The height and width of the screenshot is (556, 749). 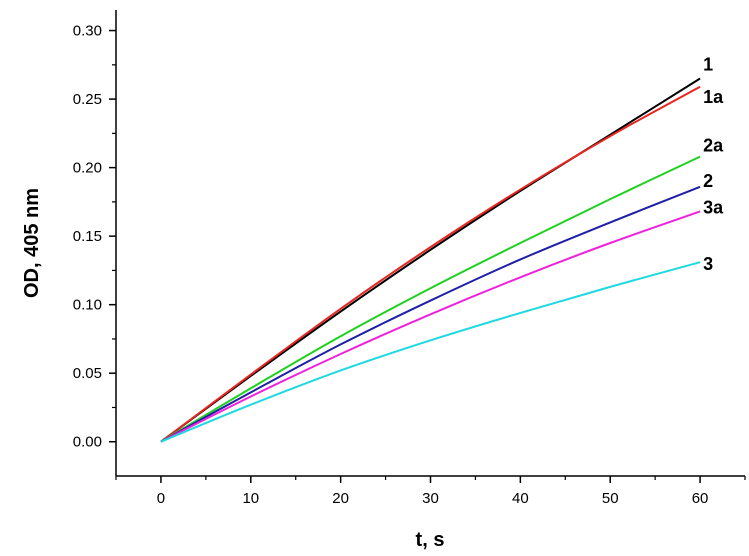 I want to click on y-axis-ticks: 0.00 0.05 0.10 0.15 0.20 0.25 0.30, so click(x=94, y=237).